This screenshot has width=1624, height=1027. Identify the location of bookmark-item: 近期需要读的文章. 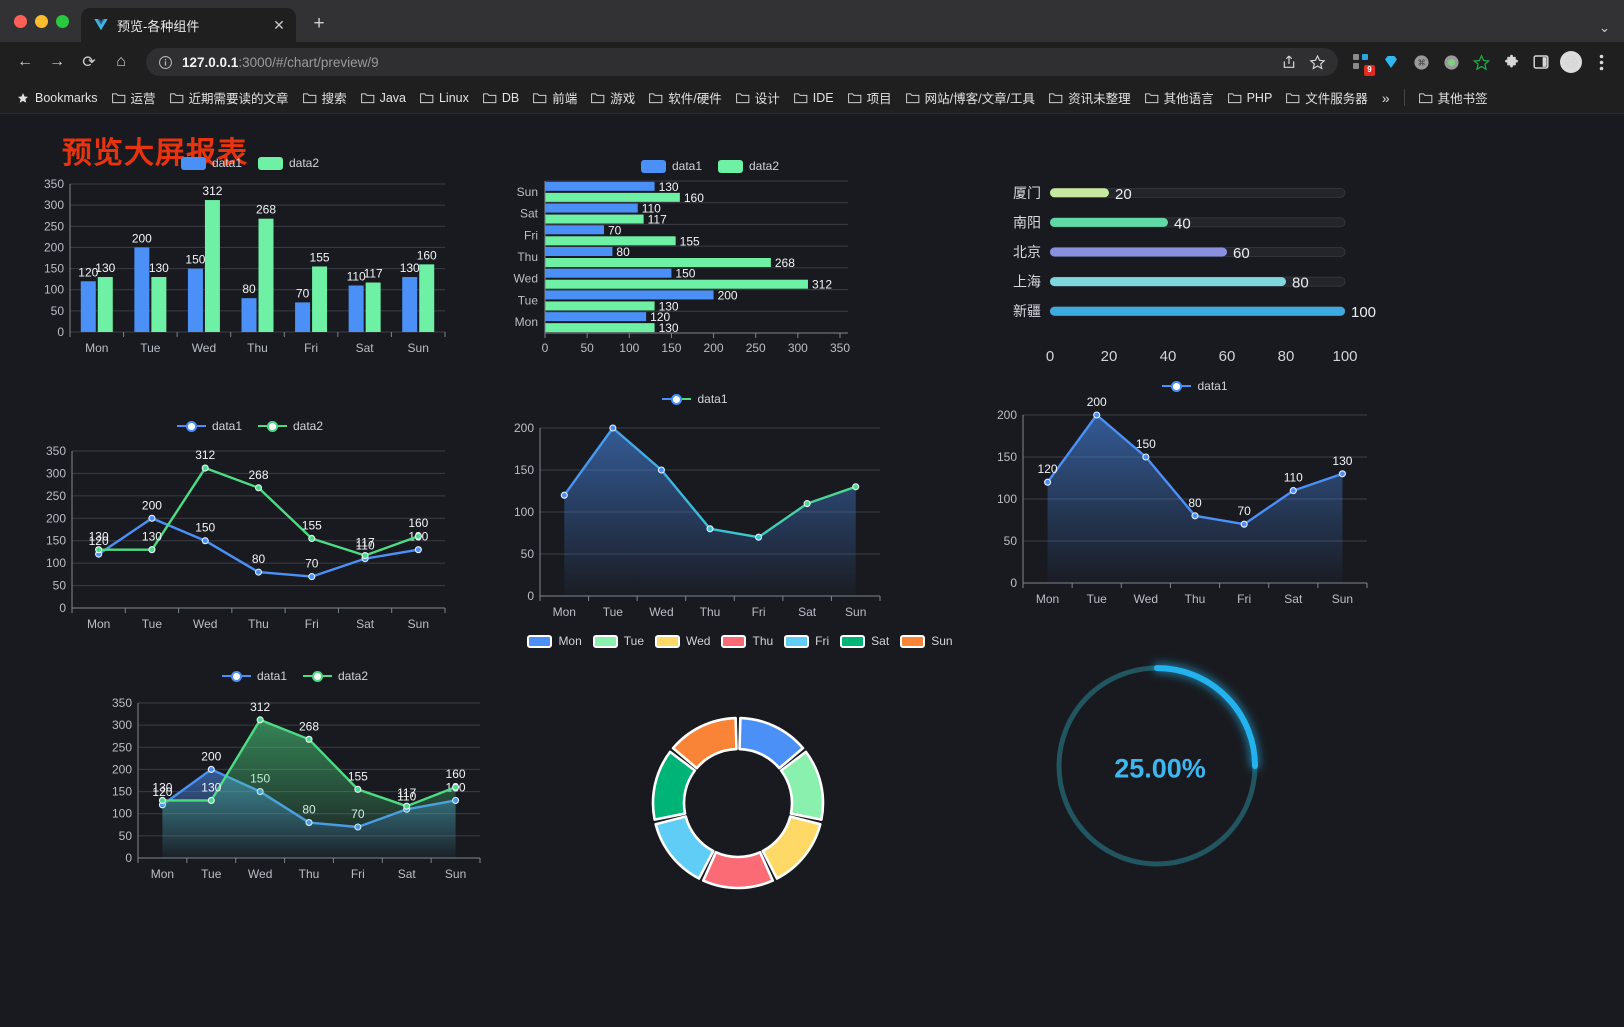
(229, 97).